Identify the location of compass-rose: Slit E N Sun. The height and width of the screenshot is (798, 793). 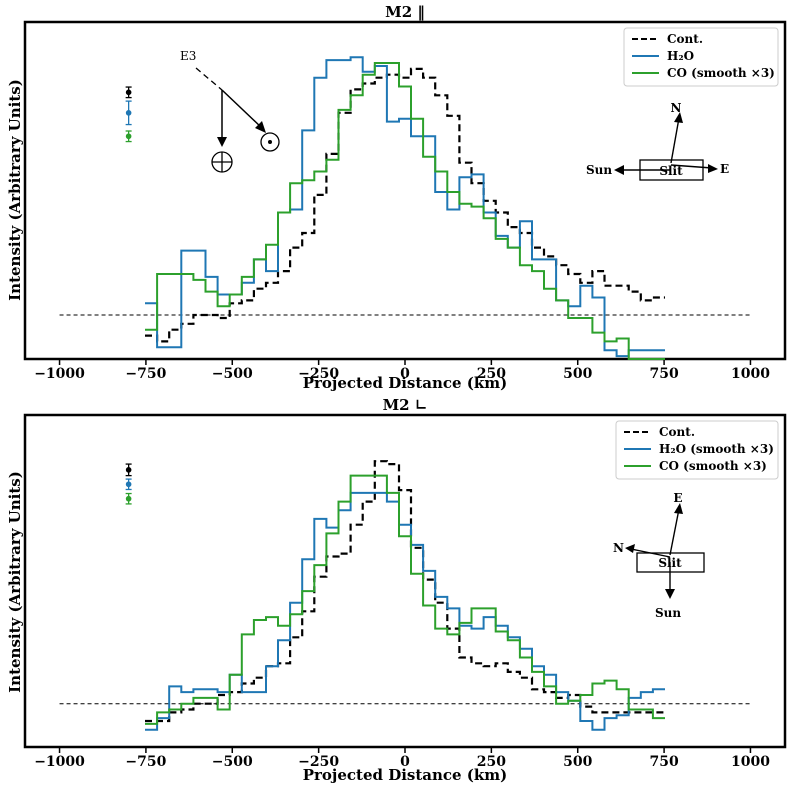
(659, 555).